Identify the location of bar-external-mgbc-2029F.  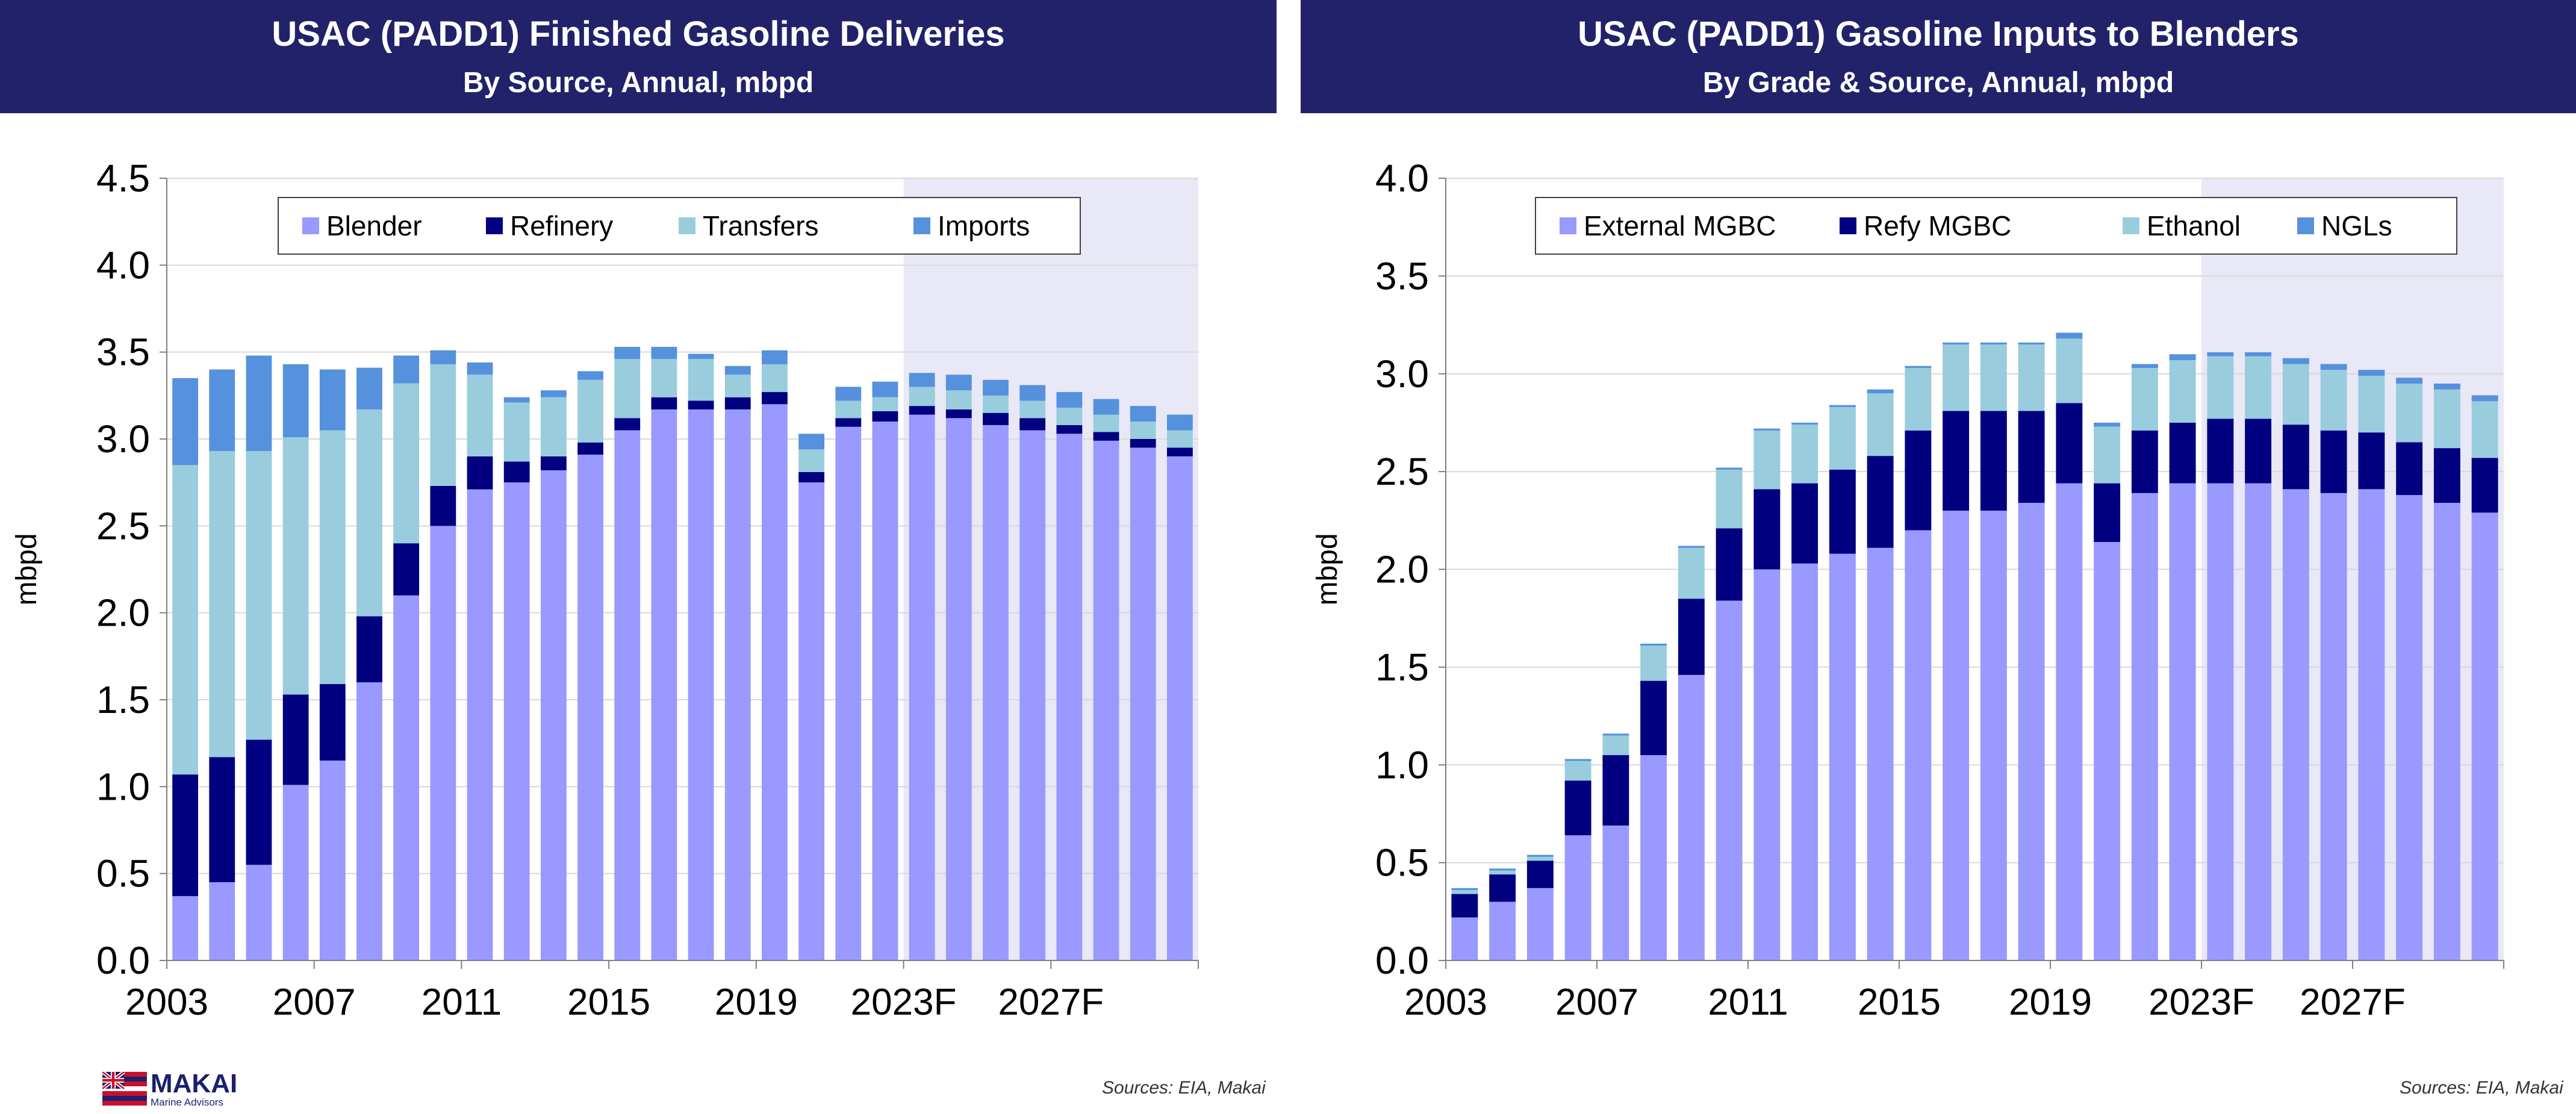
(2447, 731).